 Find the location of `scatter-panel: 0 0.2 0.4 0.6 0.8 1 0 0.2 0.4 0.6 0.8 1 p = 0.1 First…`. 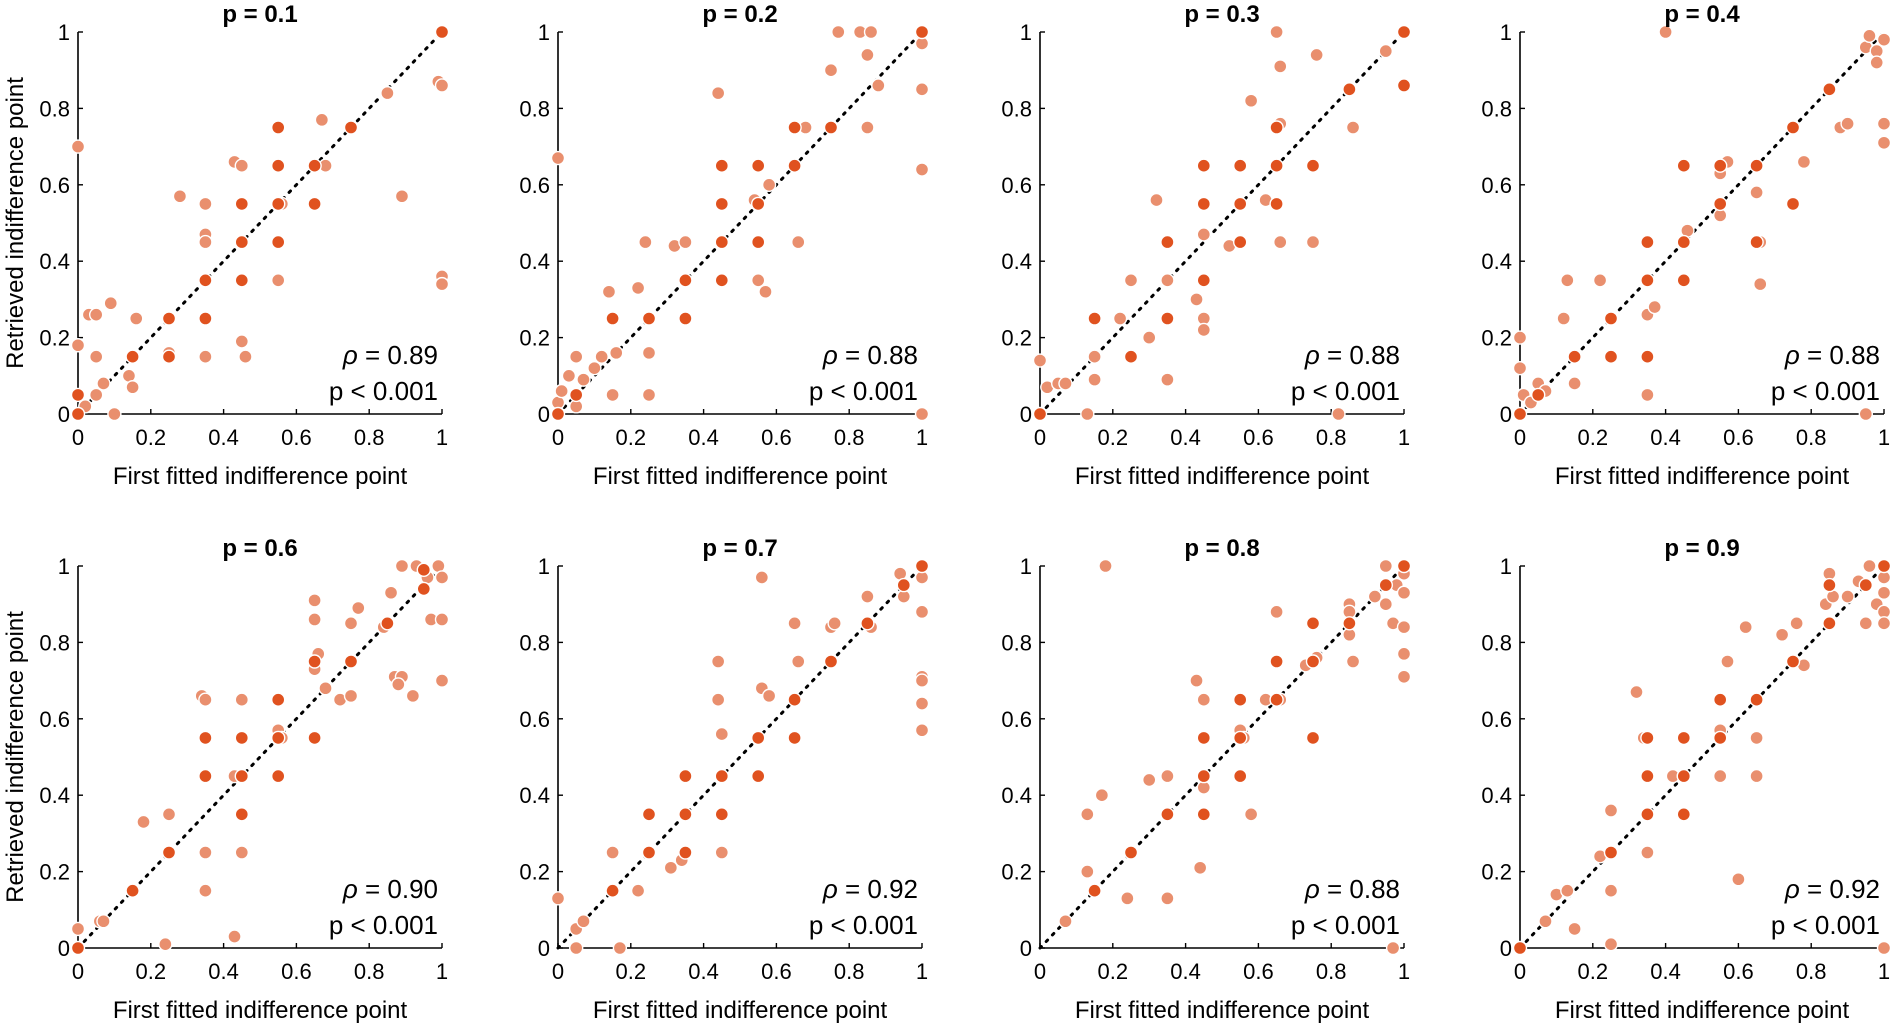

scatter-panel: 0 0.2 0.4 0.6 0.8 1 0 0.2 0.4 0.6 0.8 1 p = 0.1 First… is located at coordinates (226, 245).